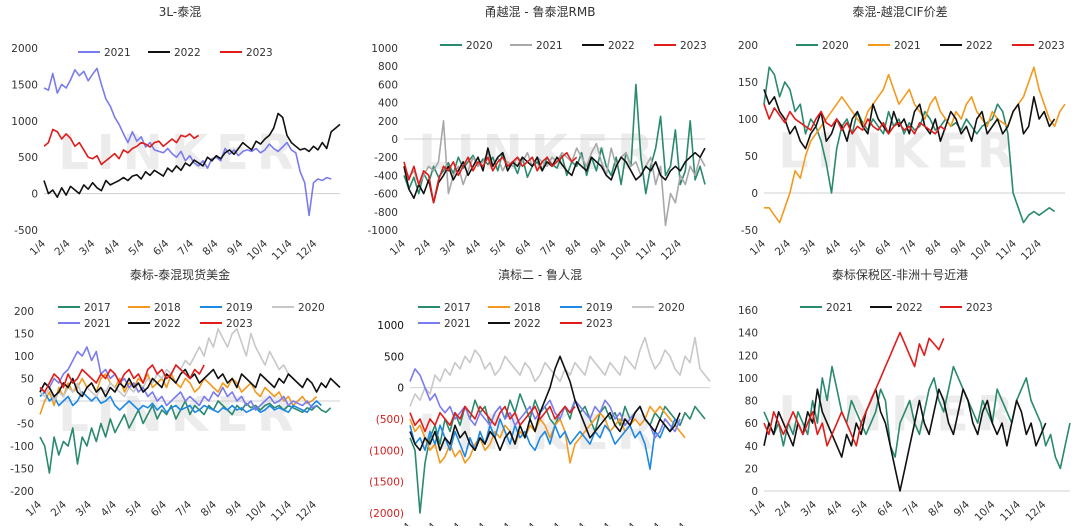 Image resolution: width=1080 pixels, height=530 pixels. I want to click on y-tick-label: 120, so click(748, 356).